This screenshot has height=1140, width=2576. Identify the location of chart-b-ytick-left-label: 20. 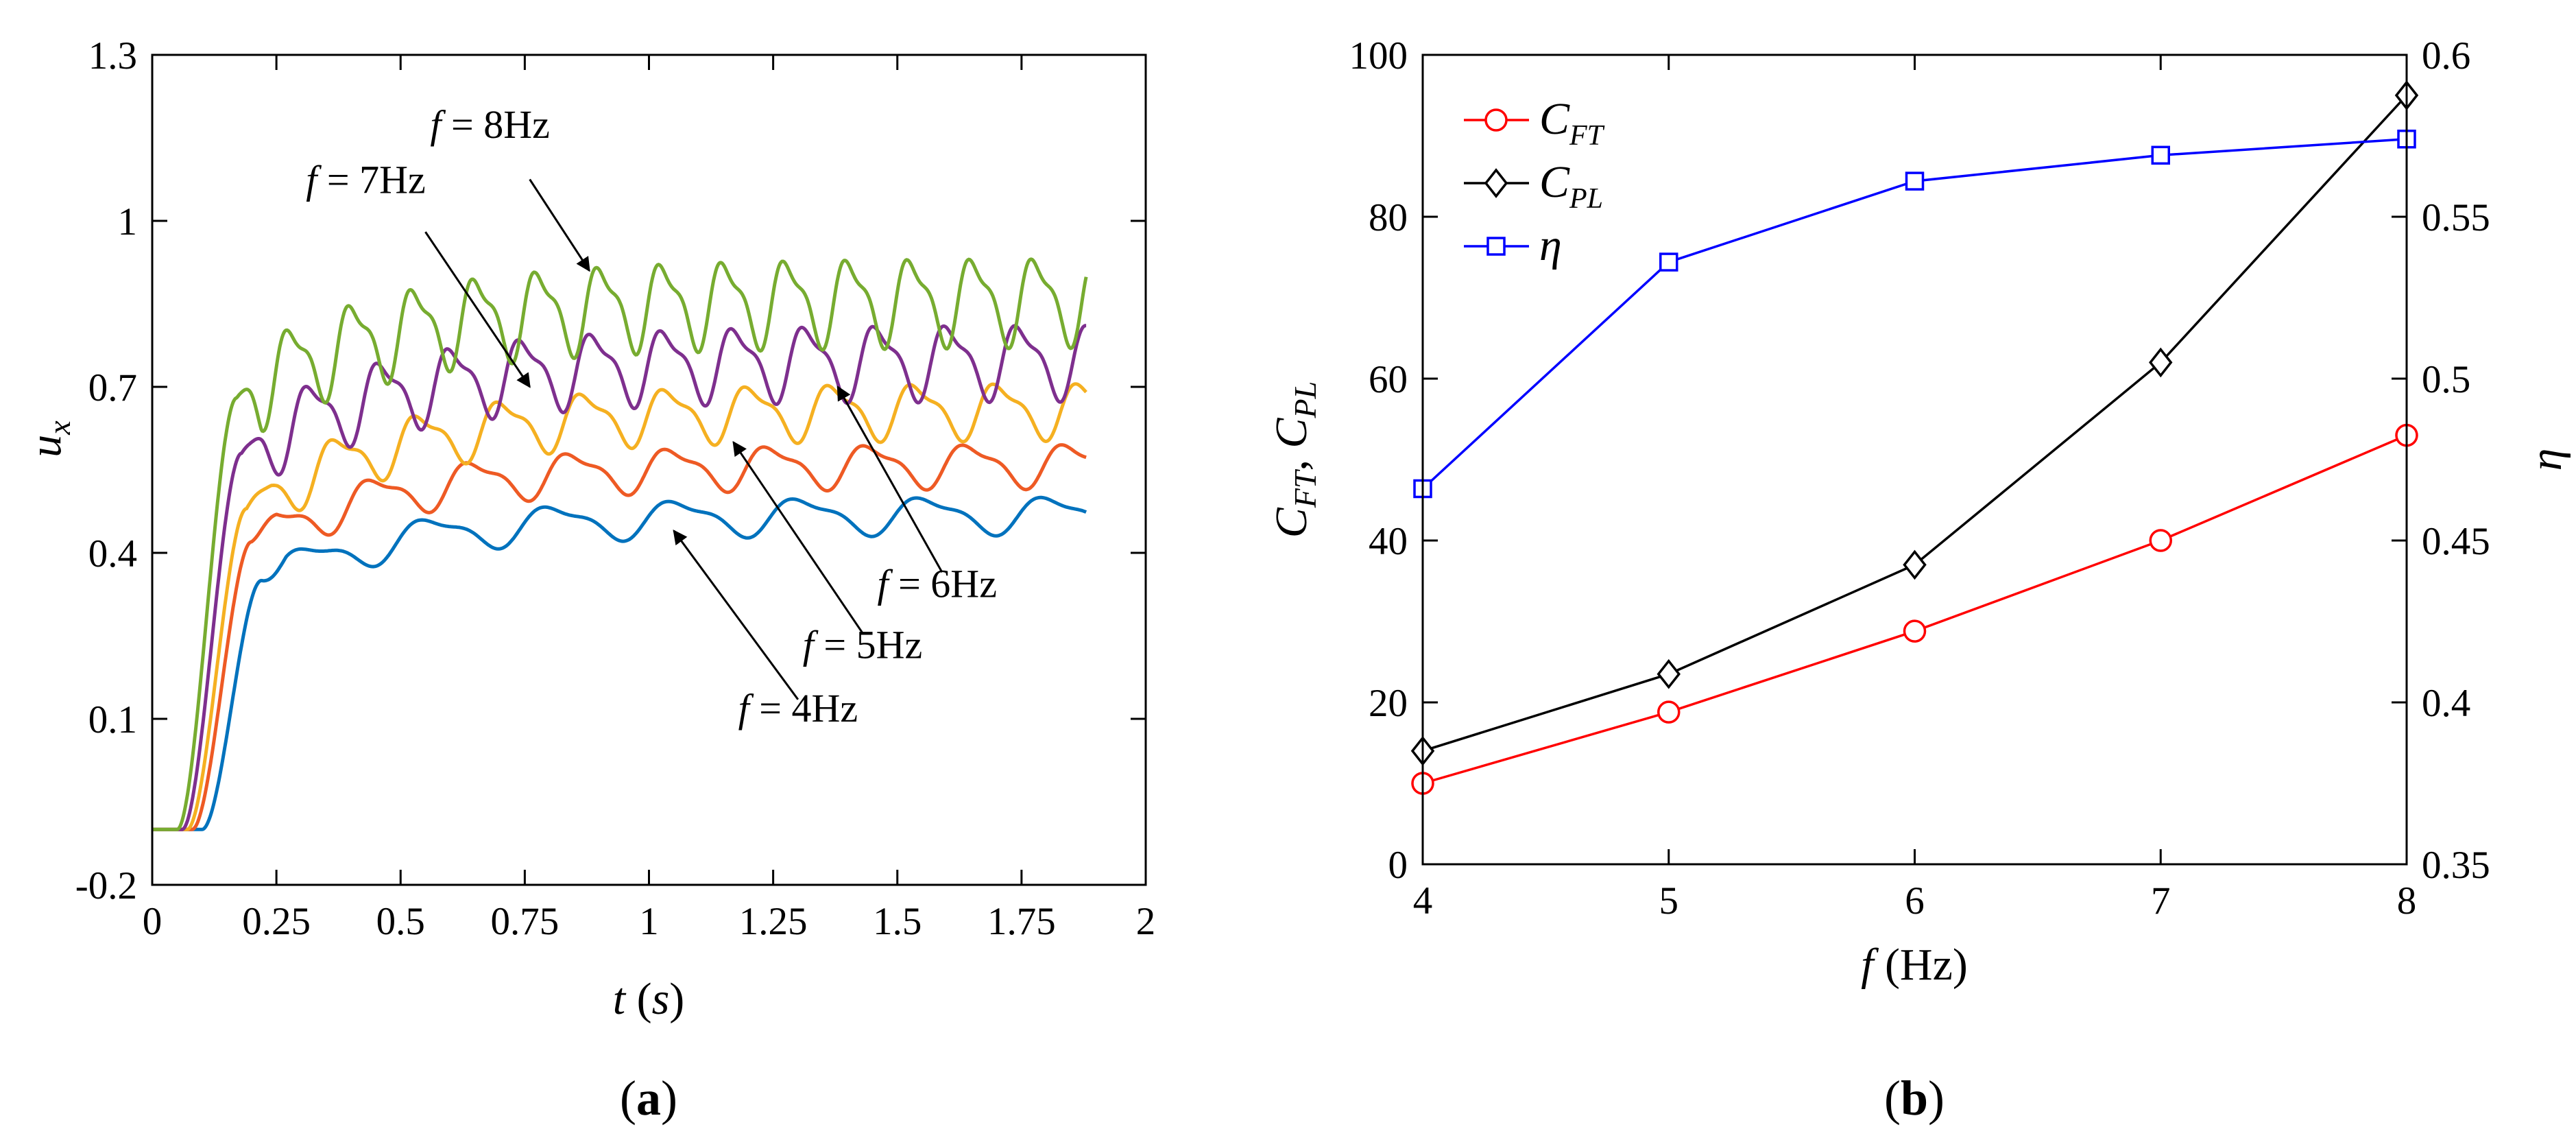
(1388, 704).